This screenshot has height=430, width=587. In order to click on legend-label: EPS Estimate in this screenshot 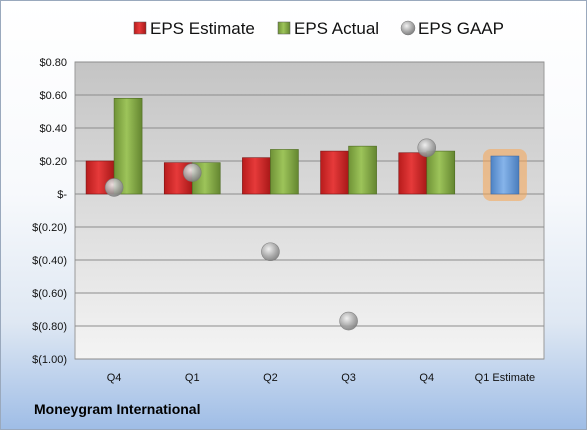, I will do `click(202, 28)`.